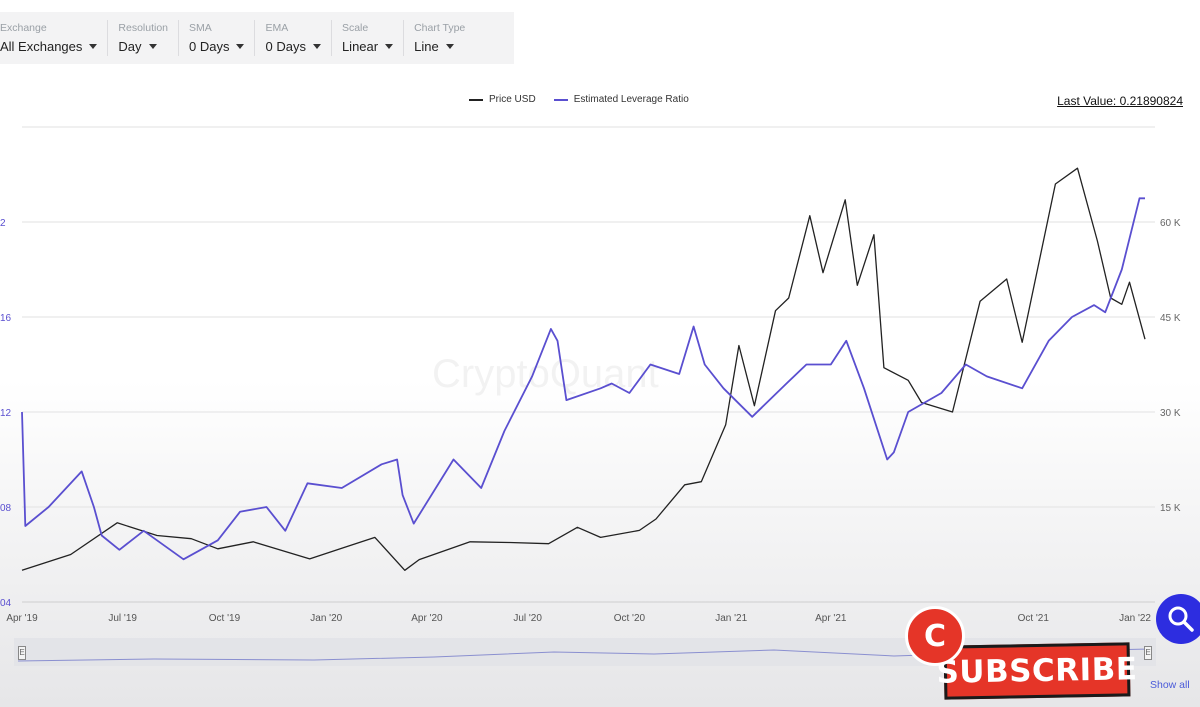 The width and height of the screenshot is (1200, 707). Describe the element at coordinates (3, 223) in the screenshot. I see `y-left-tick-label: 2` at that location.